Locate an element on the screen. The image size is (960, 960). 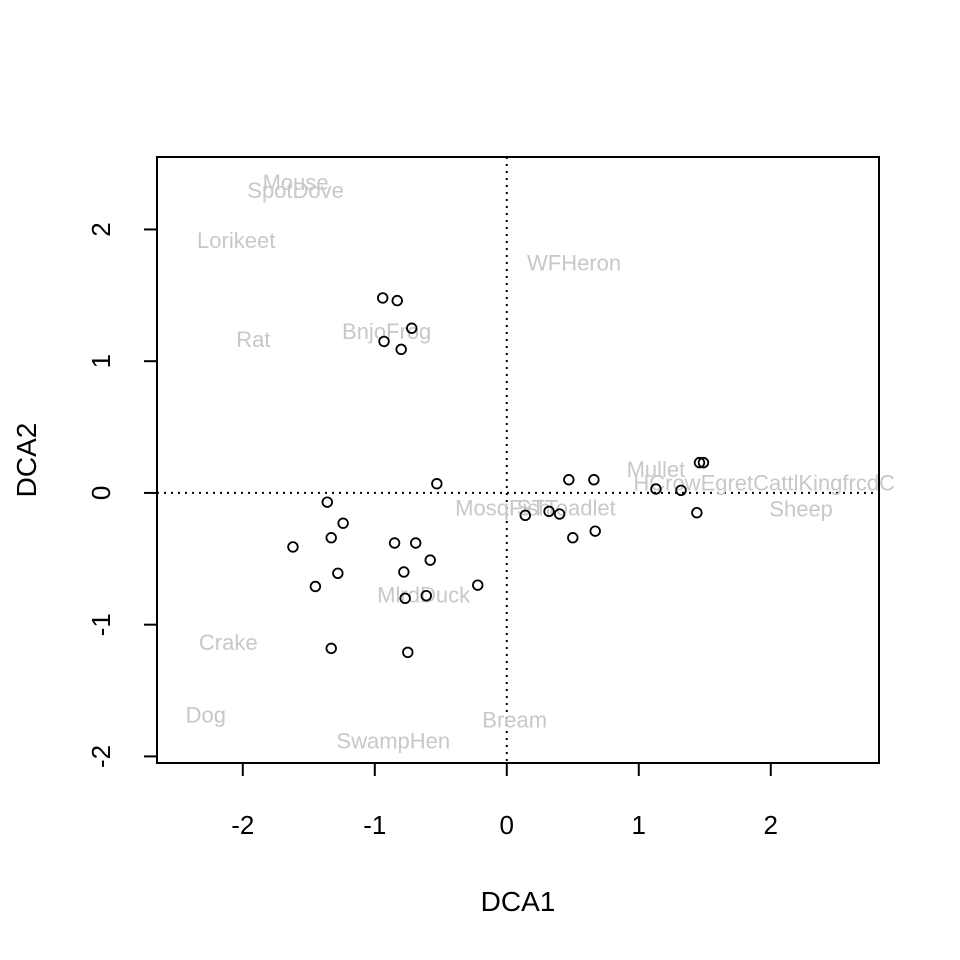
species-label: WFHeron is located at coordinates (574, 262).